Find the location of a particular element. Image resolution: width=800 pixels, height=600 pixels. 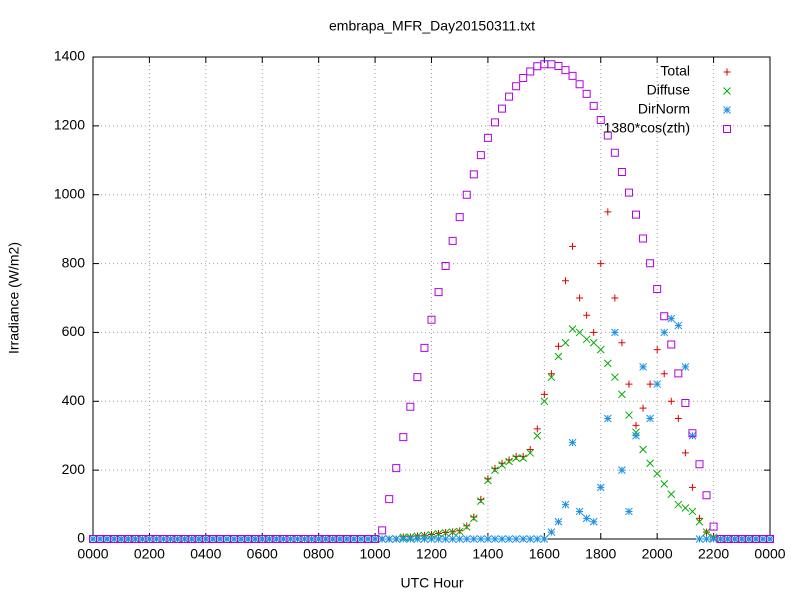

x-tick-label: 1800 is located at coordinates (600, 554).